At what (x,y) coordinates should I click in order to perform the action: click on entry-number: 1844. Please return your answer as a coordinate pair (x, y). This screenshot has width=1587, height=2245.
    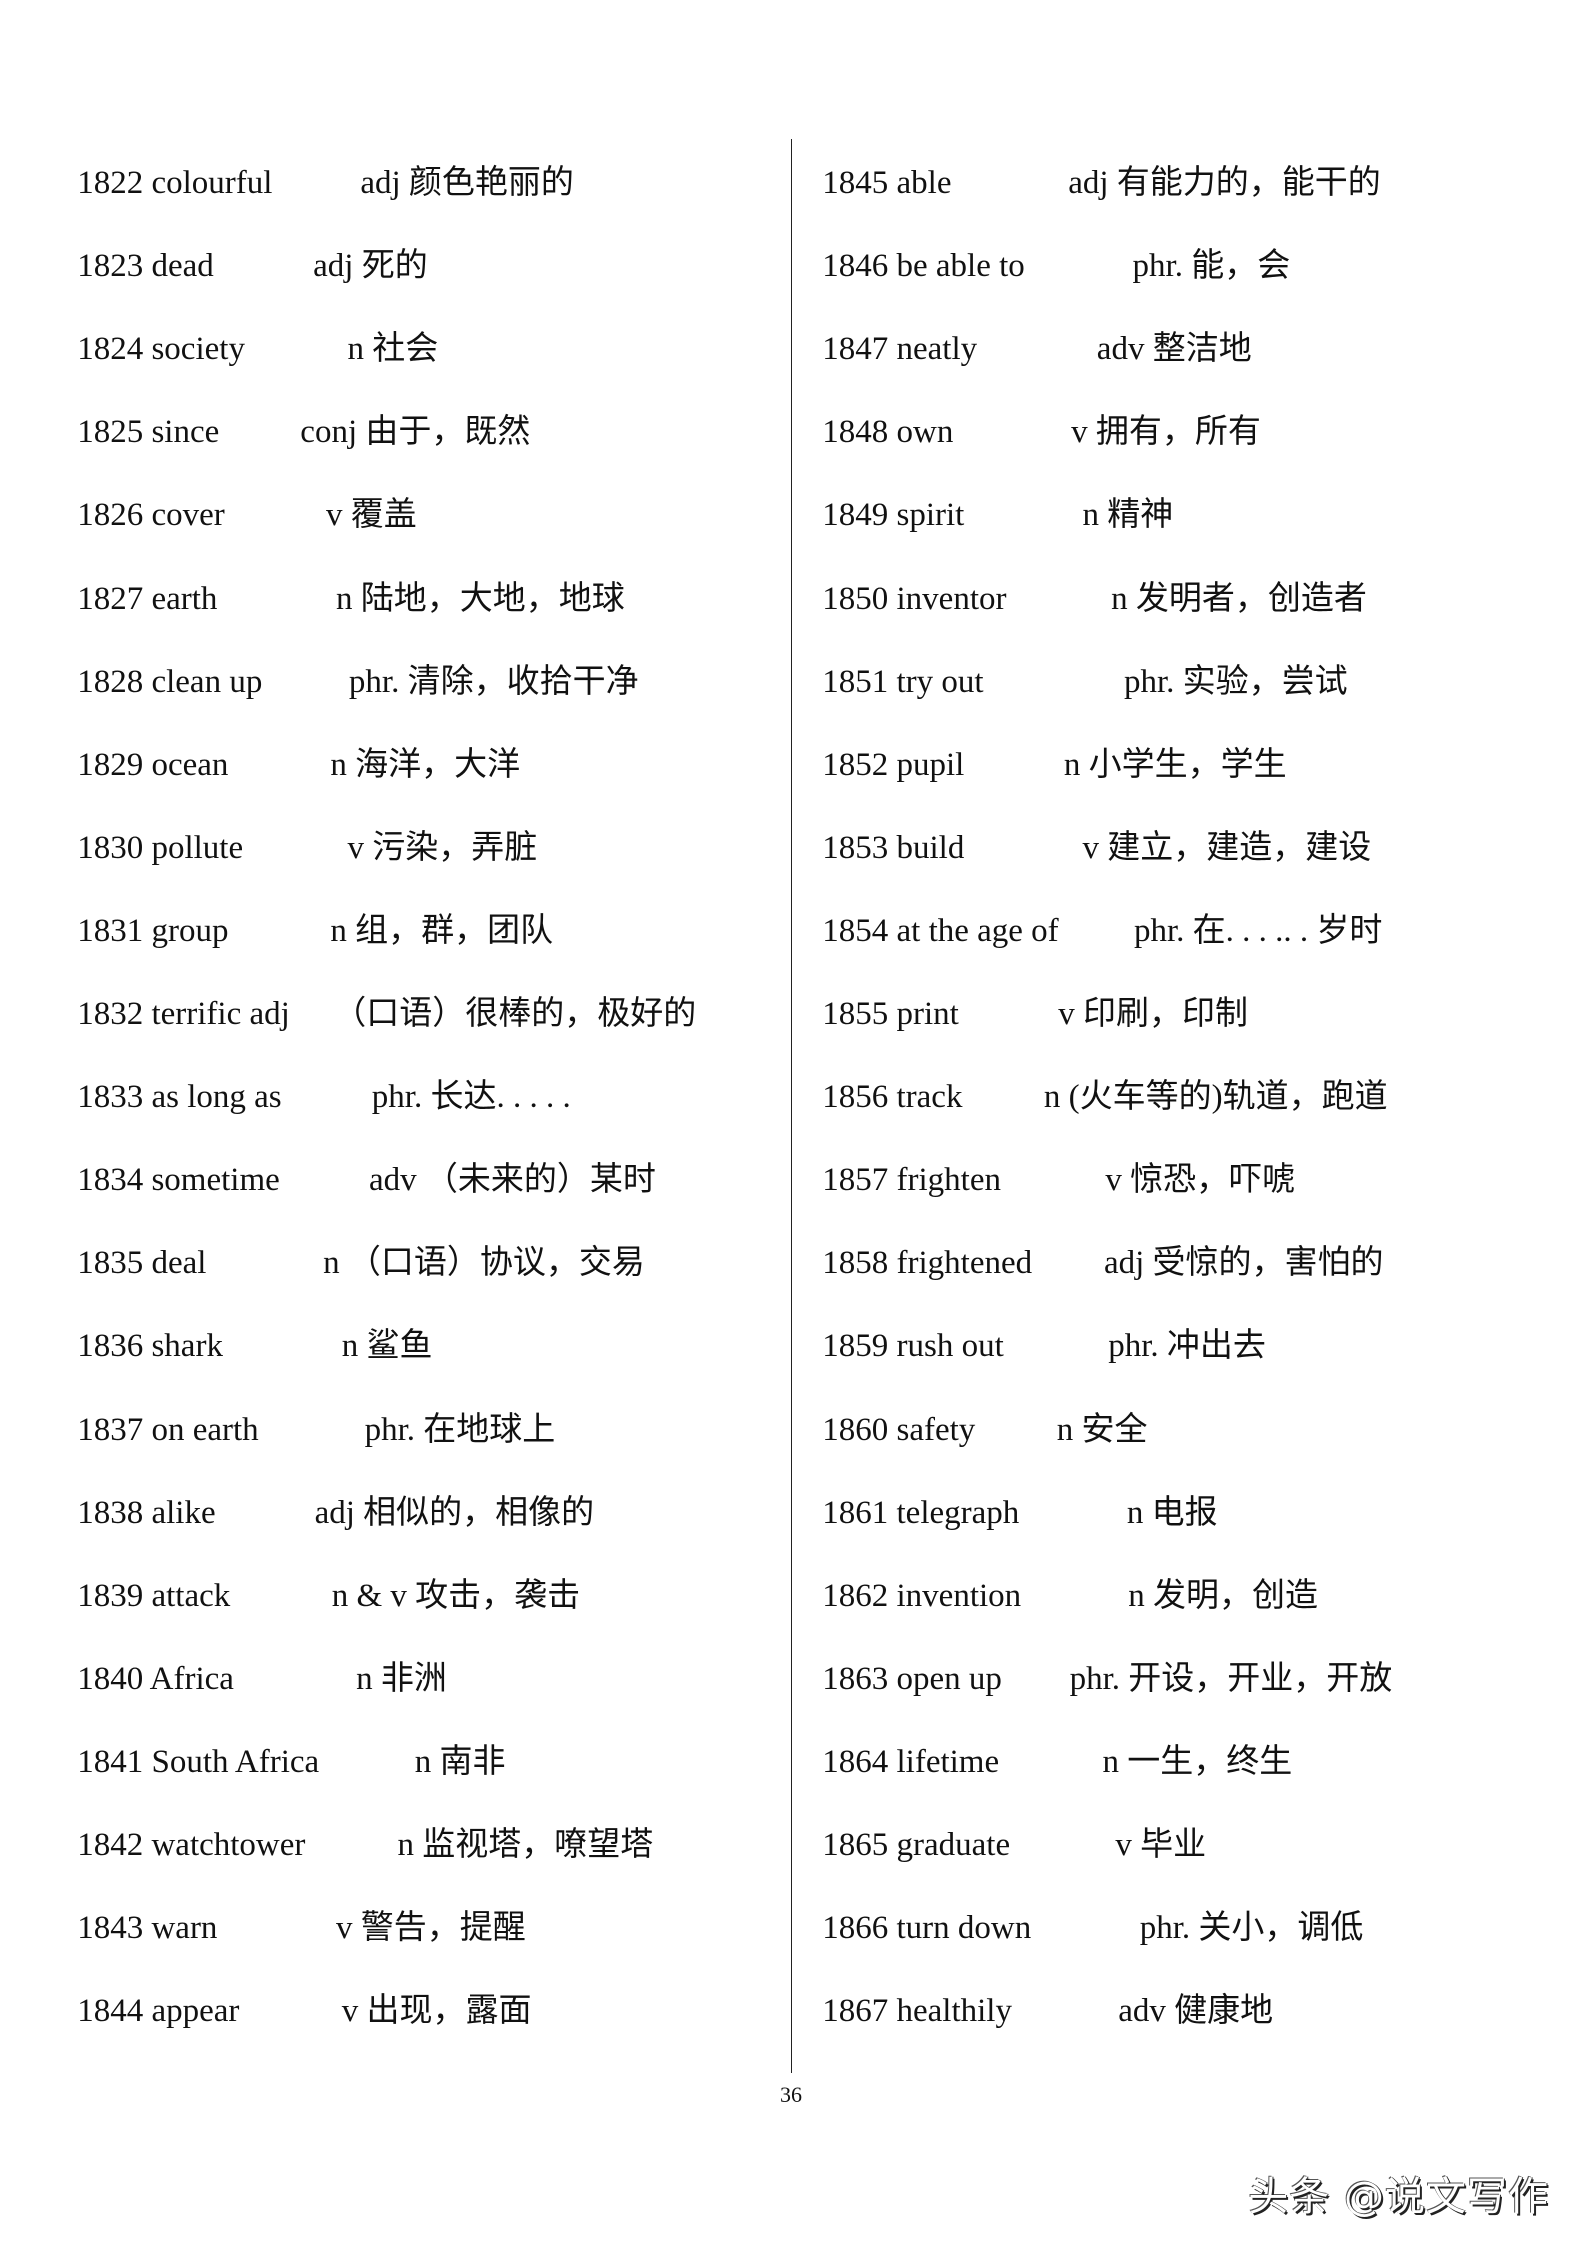
    Looking at the image, I should click on (110, 2011).